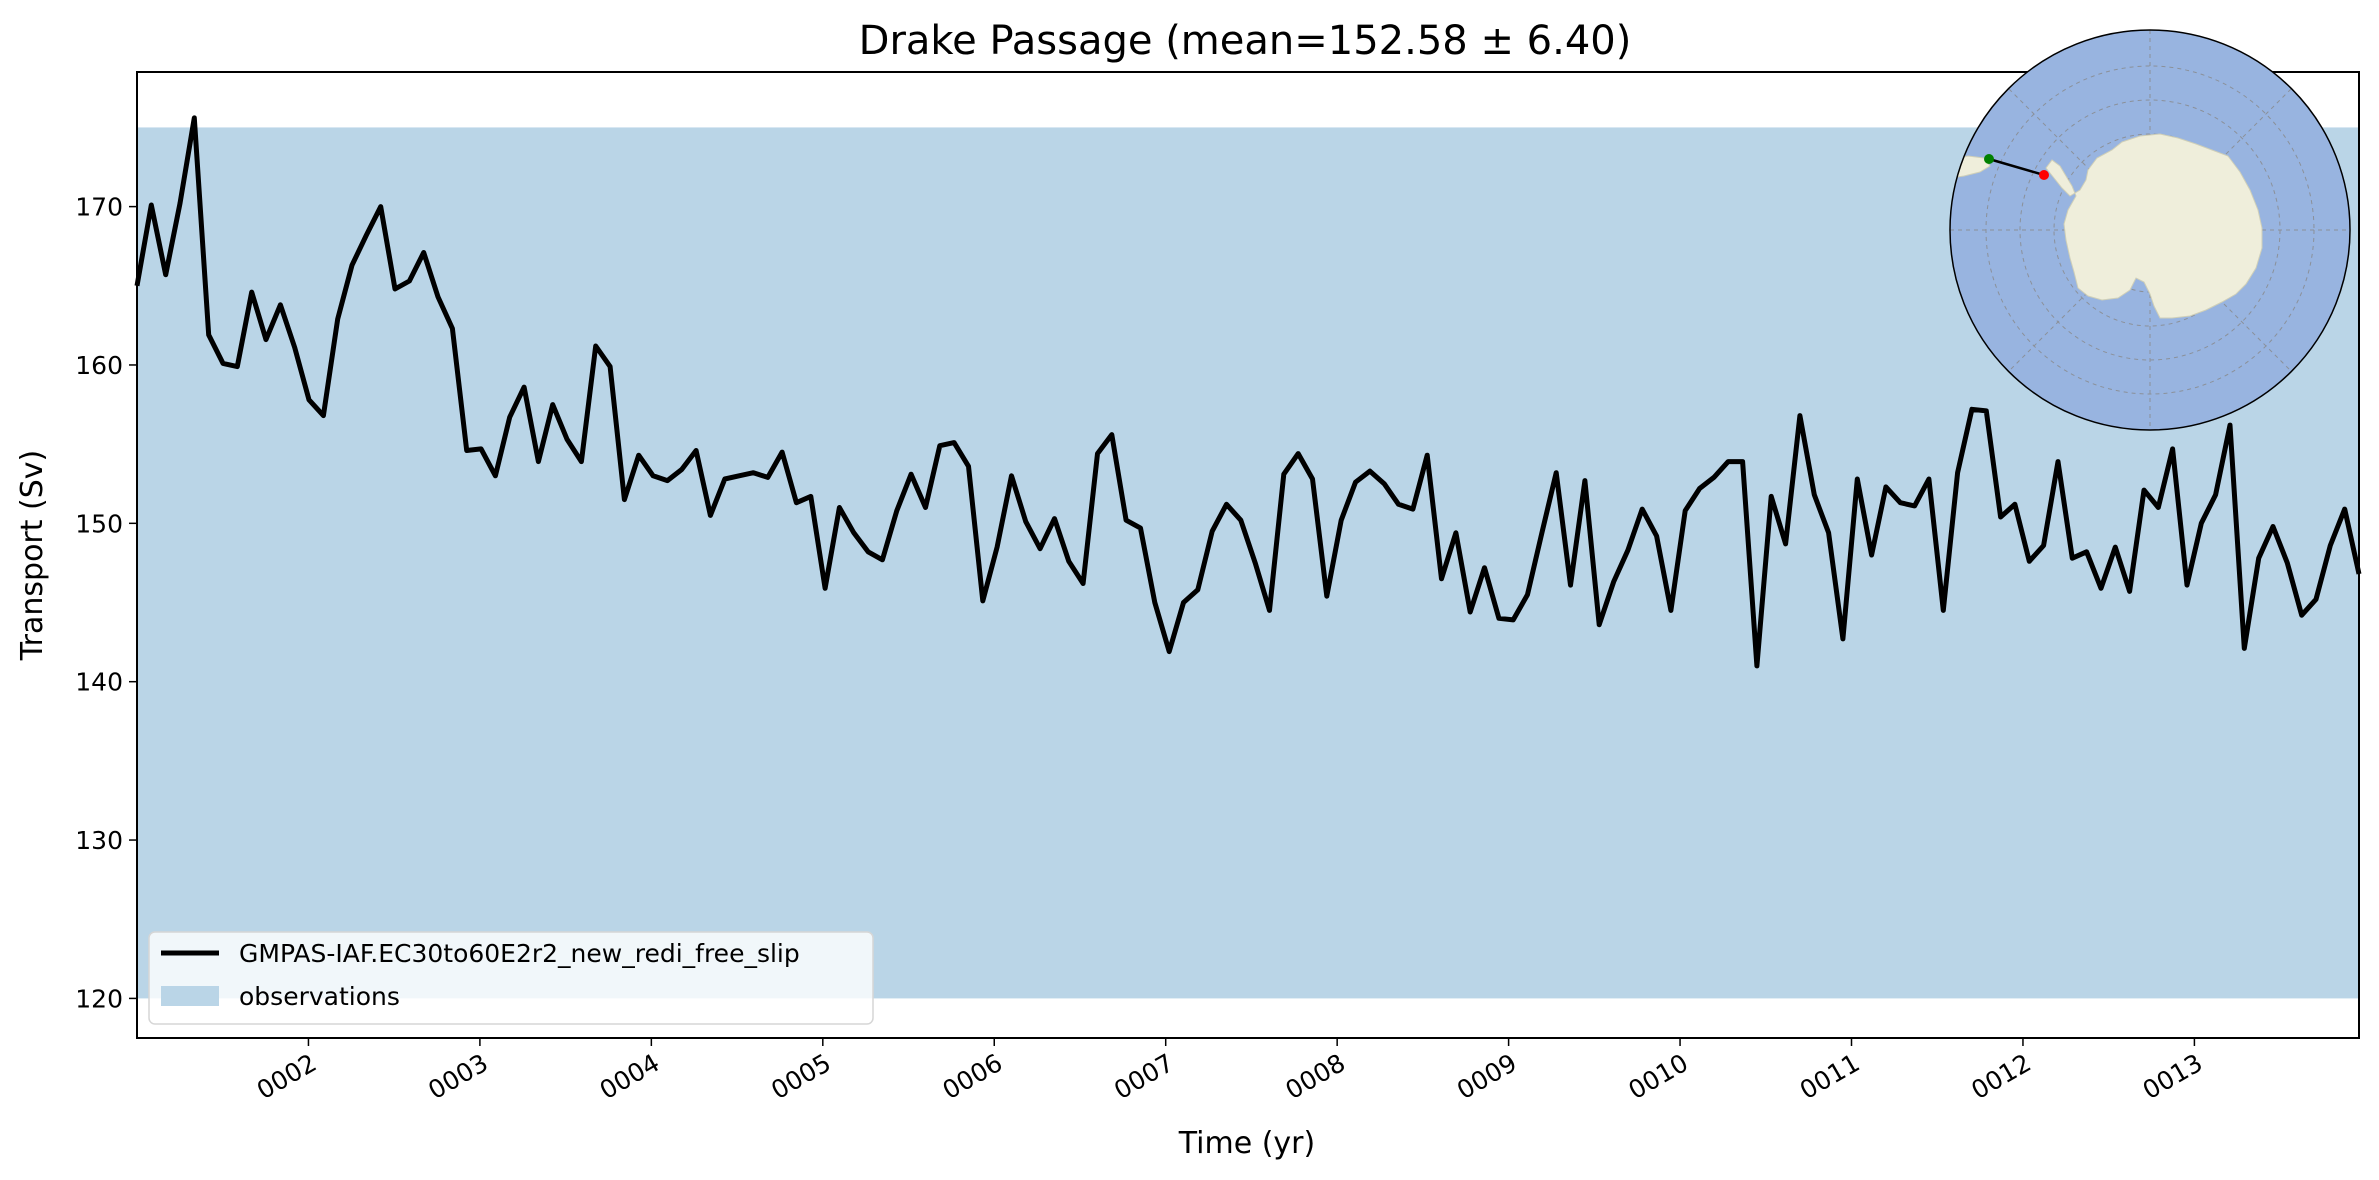 The width and height of the screenshot is (2379, 1180). Describe the element at coordinates (1658, 1076) in the screenshot. I see `x-tick-label: 0010` at that location.